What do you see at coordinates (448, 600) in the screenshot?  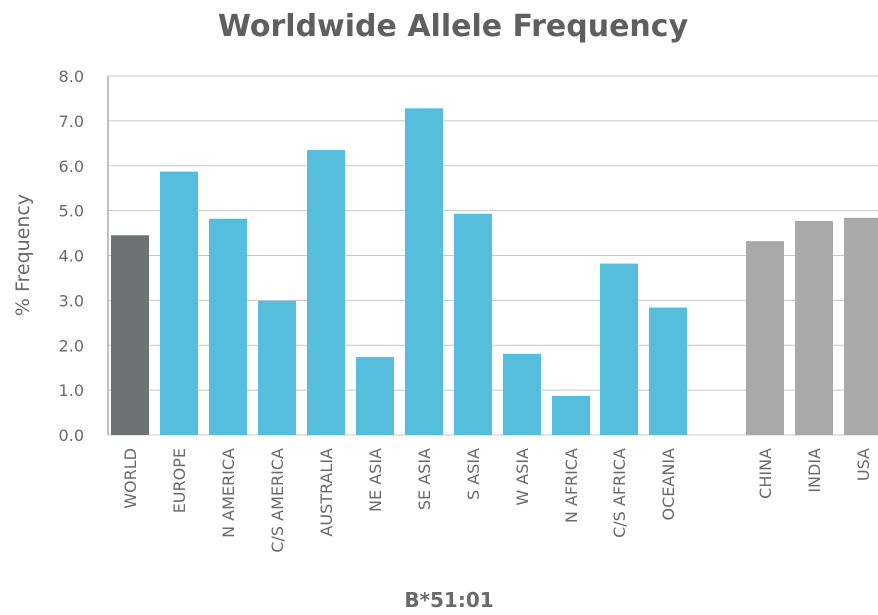 I see `x-axis-label: B*51:01` at bounding box center [448, 600].